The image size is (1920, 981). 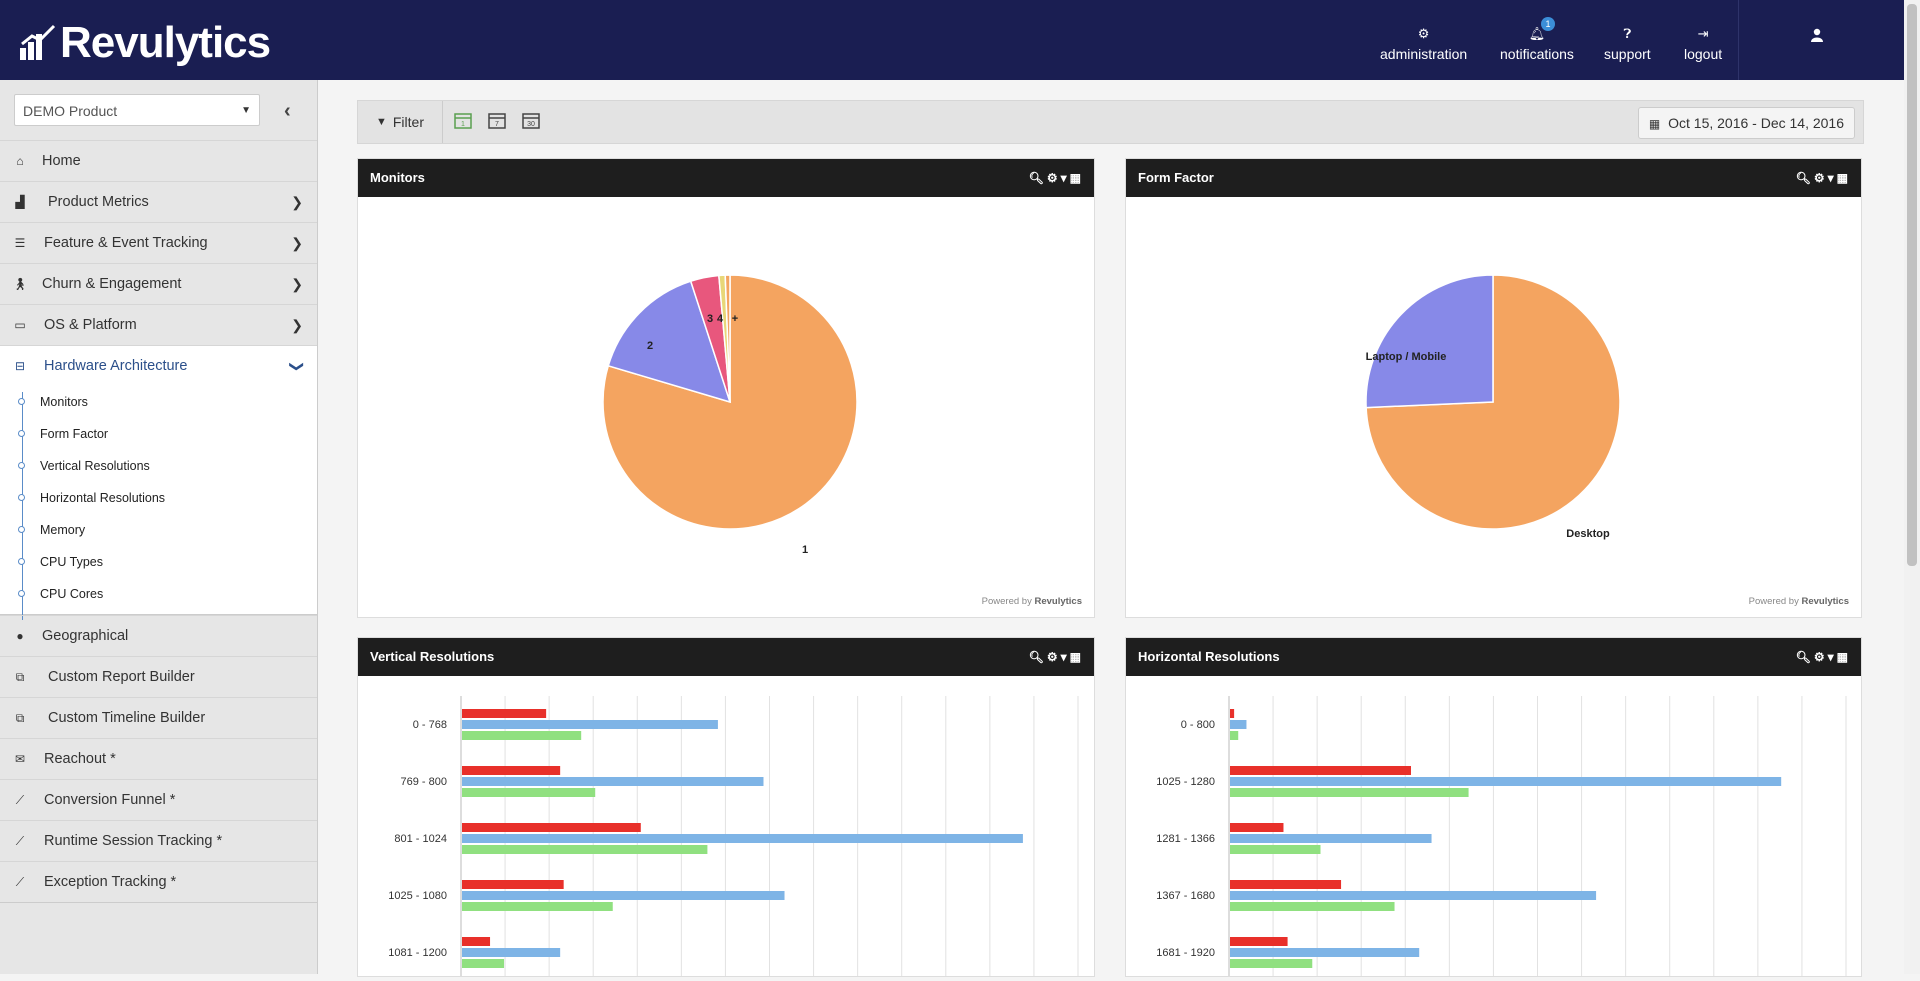 What do you see at coordinates (1185, 896) in the screenshot?
I see `category-label: 1367 - 1680` at bounding box center [1185, 896].